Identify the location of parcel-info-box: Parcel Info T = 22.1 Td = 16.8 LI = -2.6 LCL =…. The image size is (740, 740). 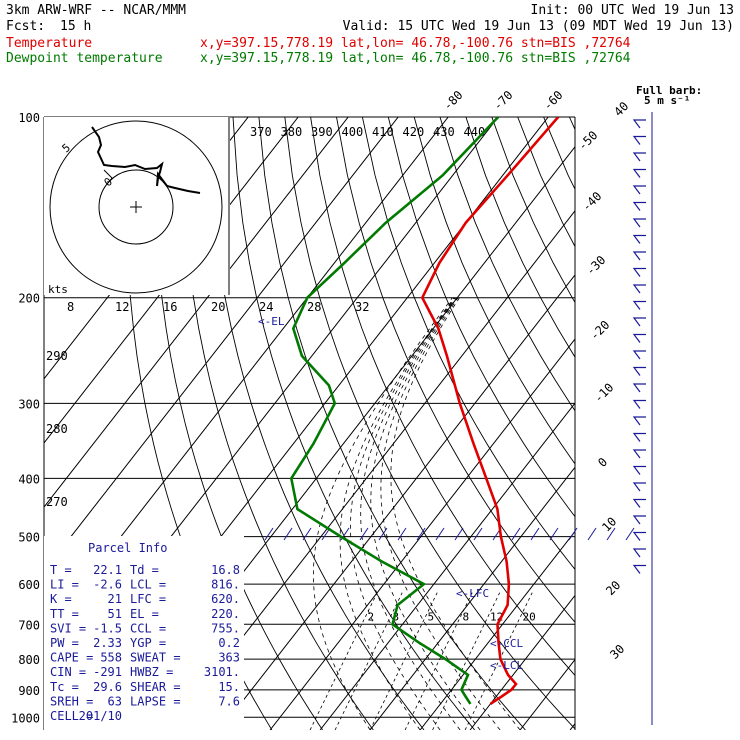
(144, 633).